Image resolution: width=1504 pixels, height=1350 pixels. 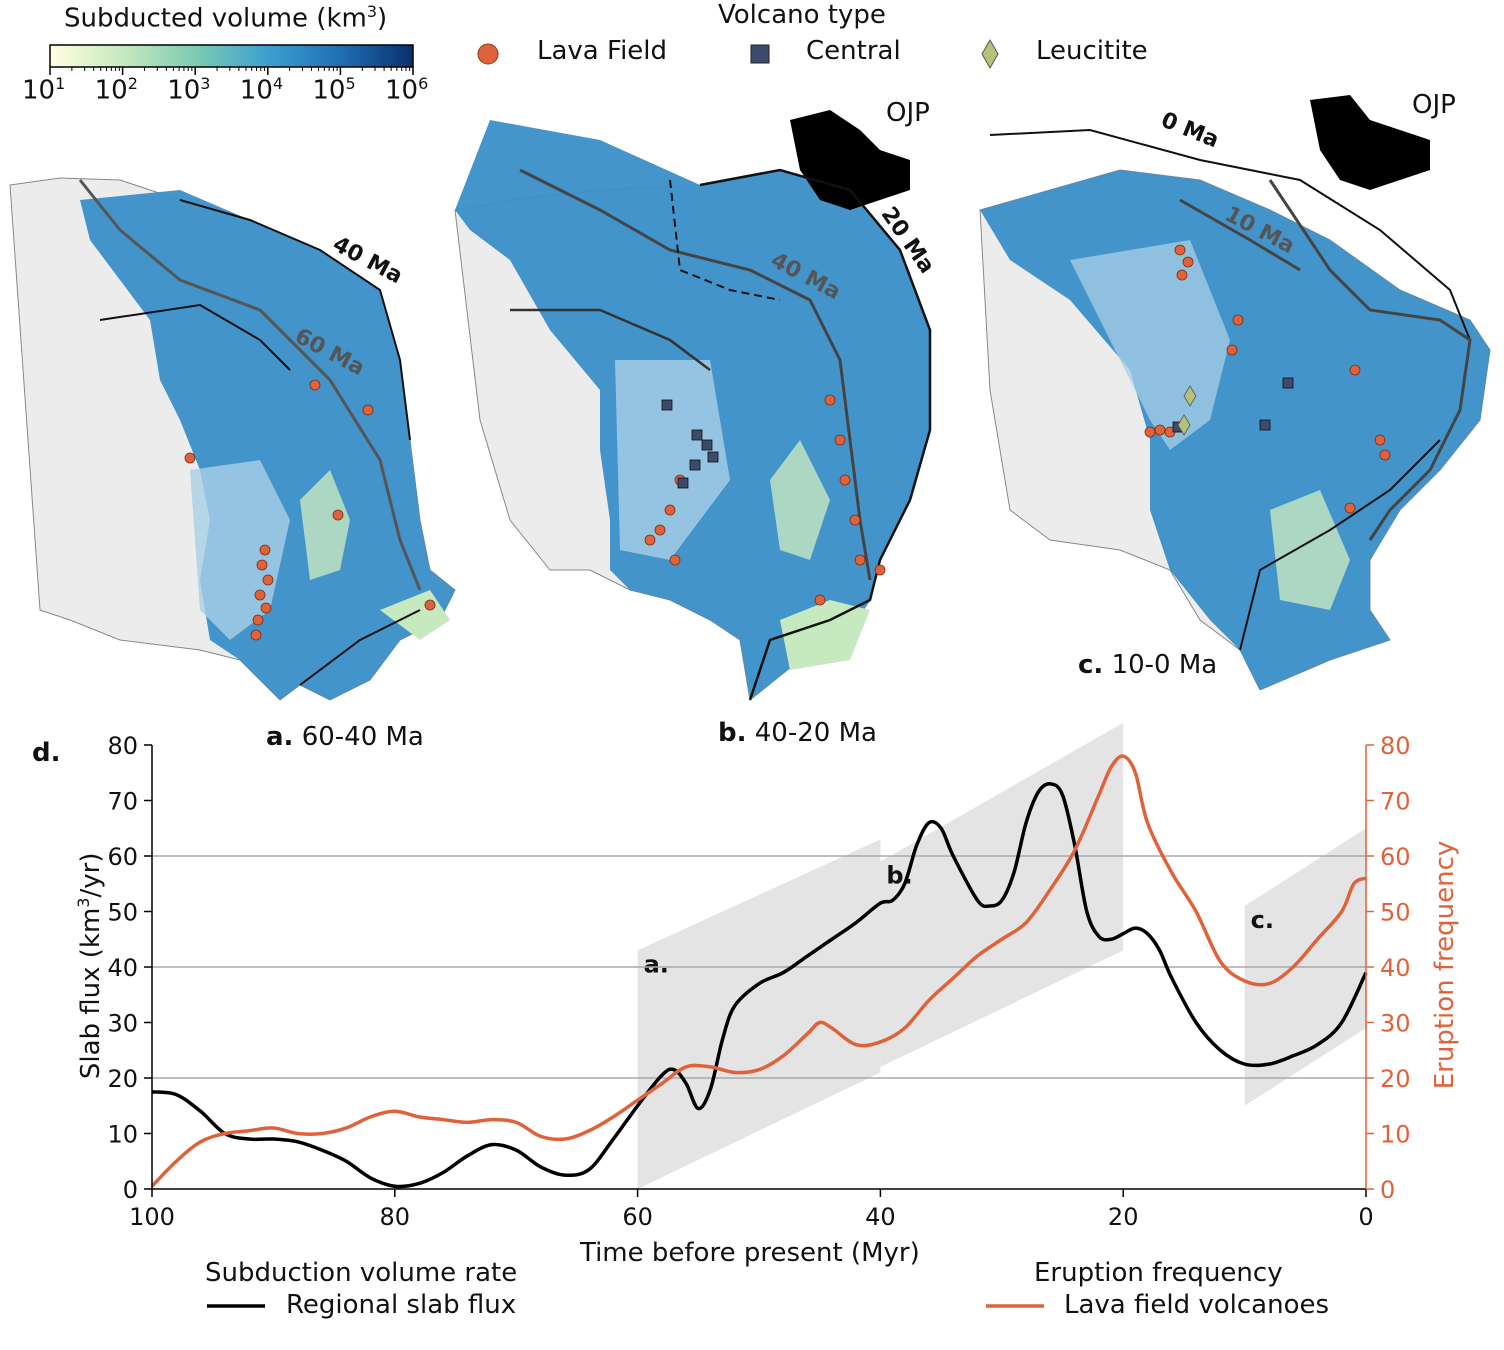 I want to click on map-a-plate-boundary, so click(x=195, y=337).